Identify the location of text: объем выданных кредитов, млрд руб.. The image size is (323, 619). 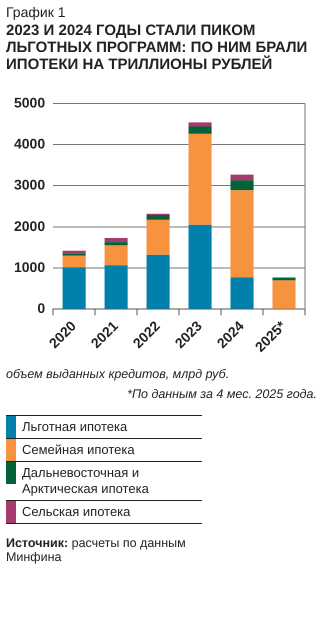
(118, 374).